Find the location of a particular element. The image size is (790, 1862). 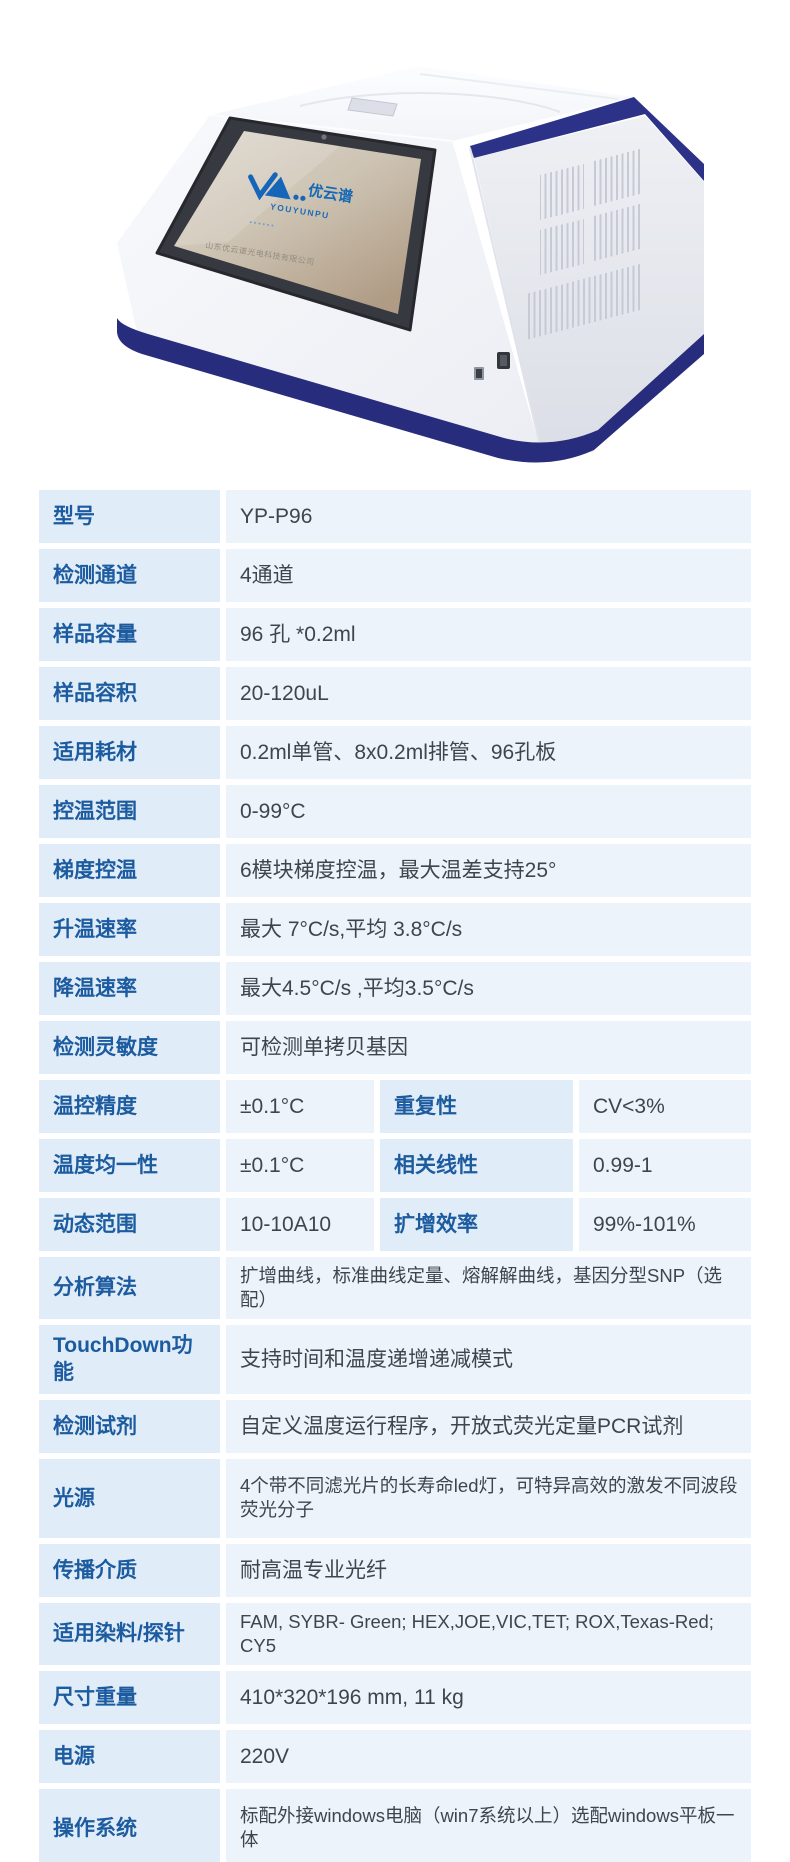

spec-row-touchdown: TouchDown功能 支持时间和温度递增递减模式 is located at coordinates (395, 1359).